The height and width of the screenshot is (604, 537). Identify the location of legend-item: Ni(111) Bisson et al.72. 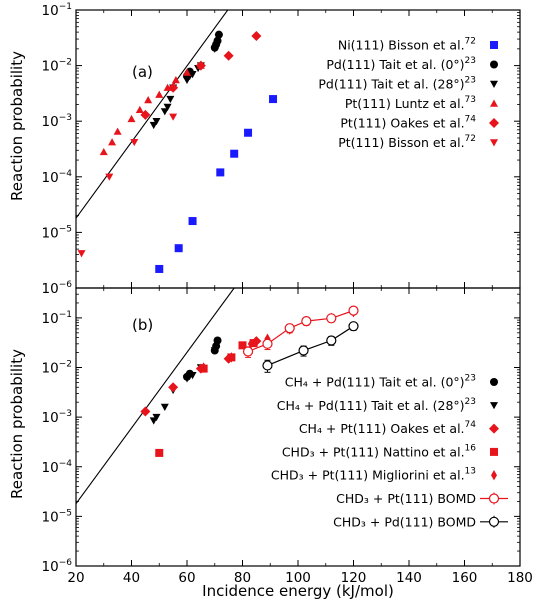
(418, 45).